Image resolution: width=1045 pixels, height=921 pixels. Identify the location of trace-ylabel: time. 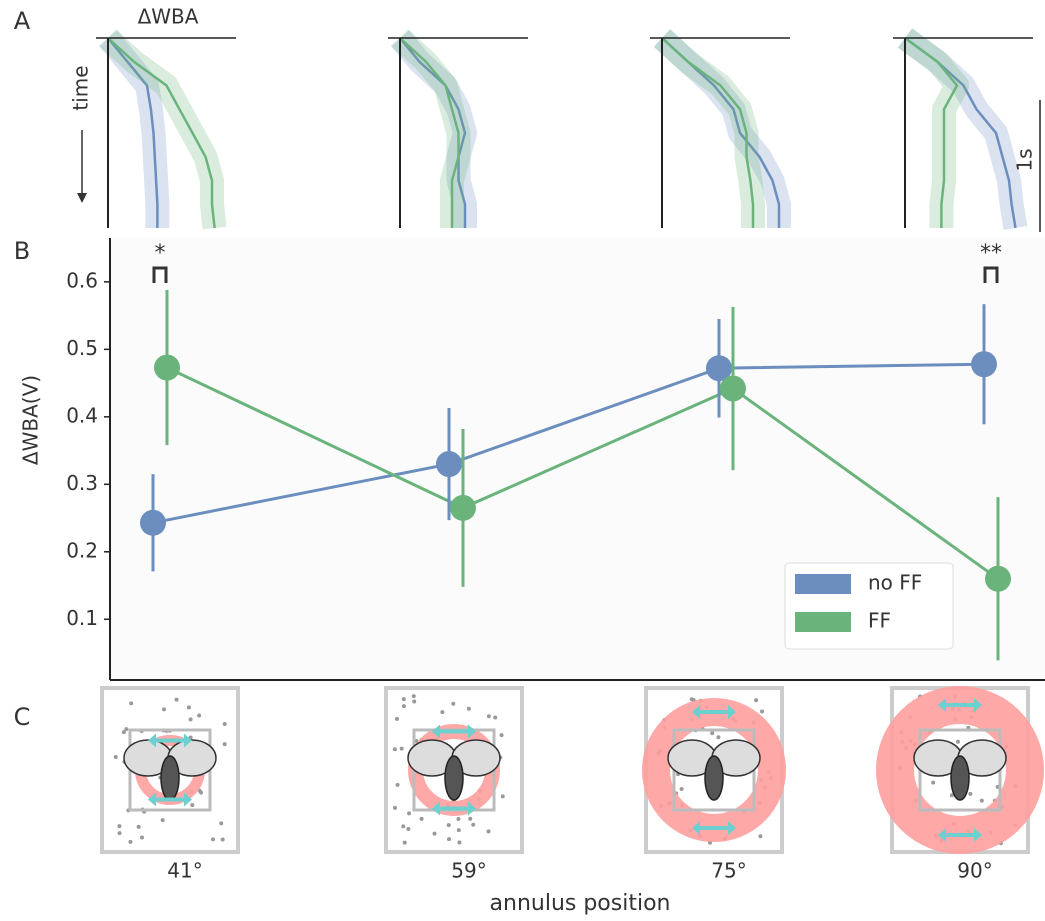
(81, 87).